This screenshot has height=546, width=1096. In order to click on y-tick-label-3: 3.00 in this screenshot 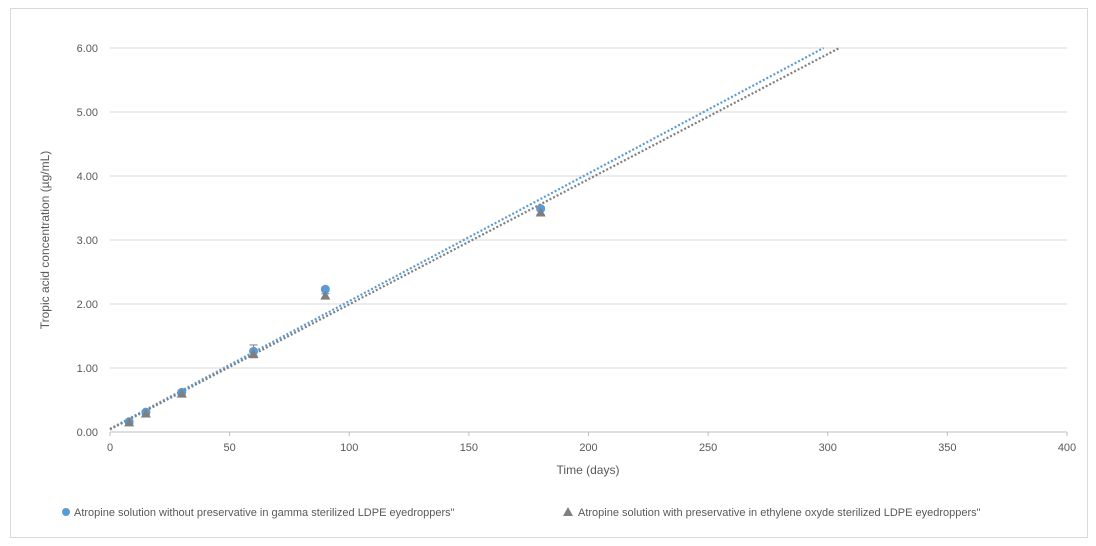, I will do `click(87, 241)`.